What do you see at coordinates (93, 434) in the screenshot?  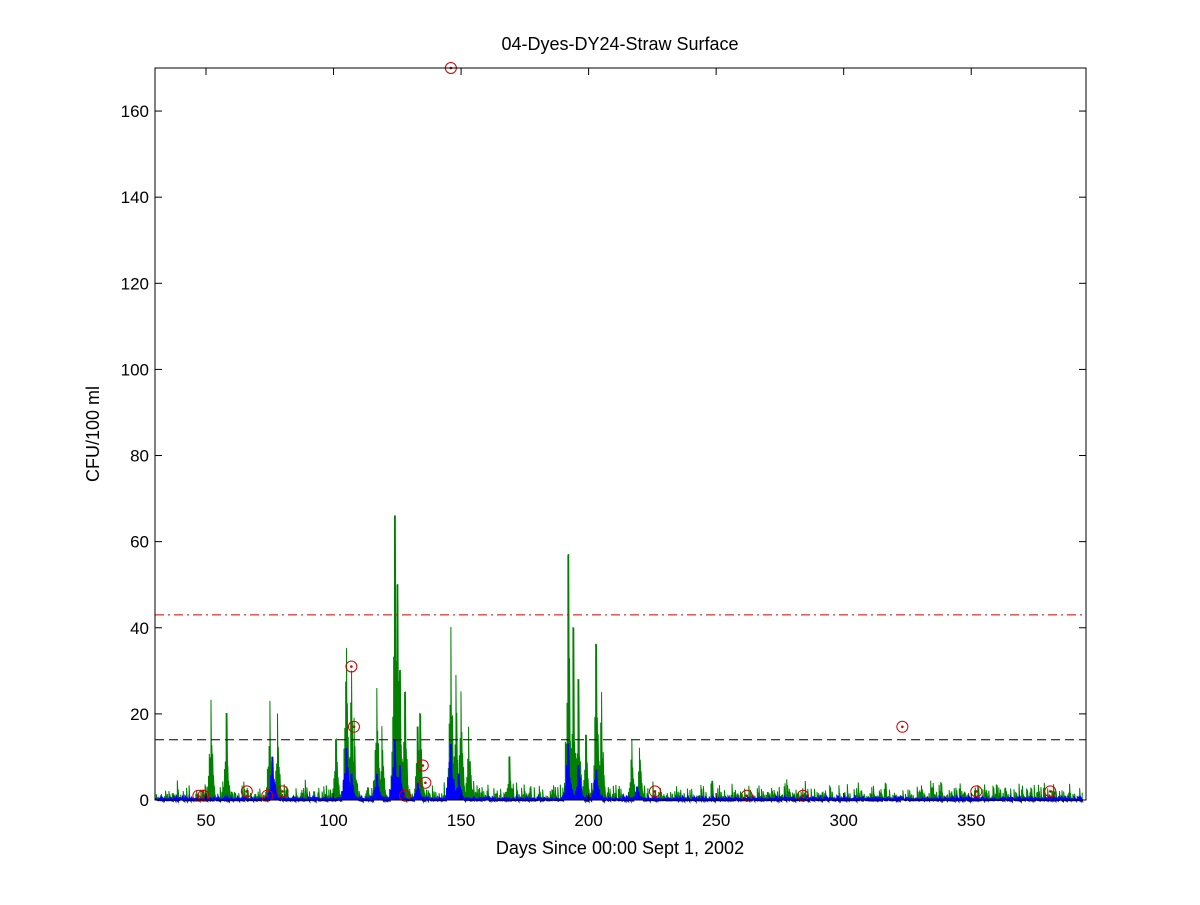 I see `y-axis-label: CFU/100 ml` at bounding box center [93, 434].